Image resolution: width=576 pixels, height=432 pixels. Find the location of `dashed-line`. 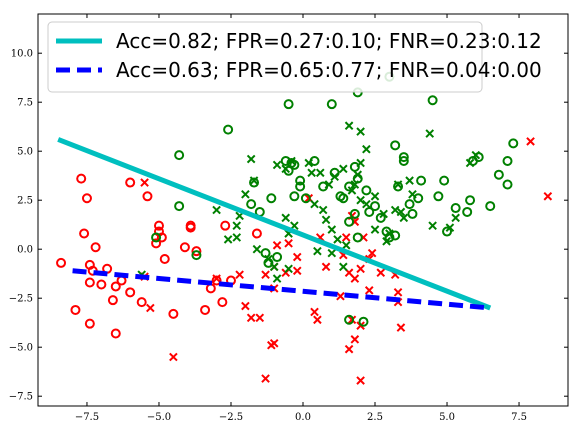

dashed-line is located at coordinates (281, 289).